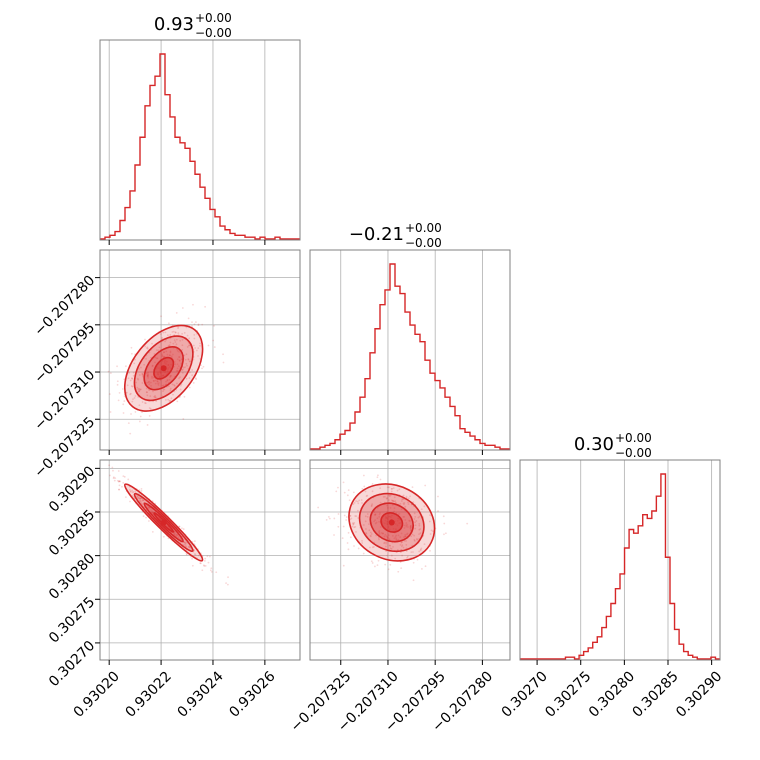 The image size is (760, 760). What do you see at coordinates (633, 438) in the screenshot?
I see `title-plus: +0.00` at bounding box center [633, 438].